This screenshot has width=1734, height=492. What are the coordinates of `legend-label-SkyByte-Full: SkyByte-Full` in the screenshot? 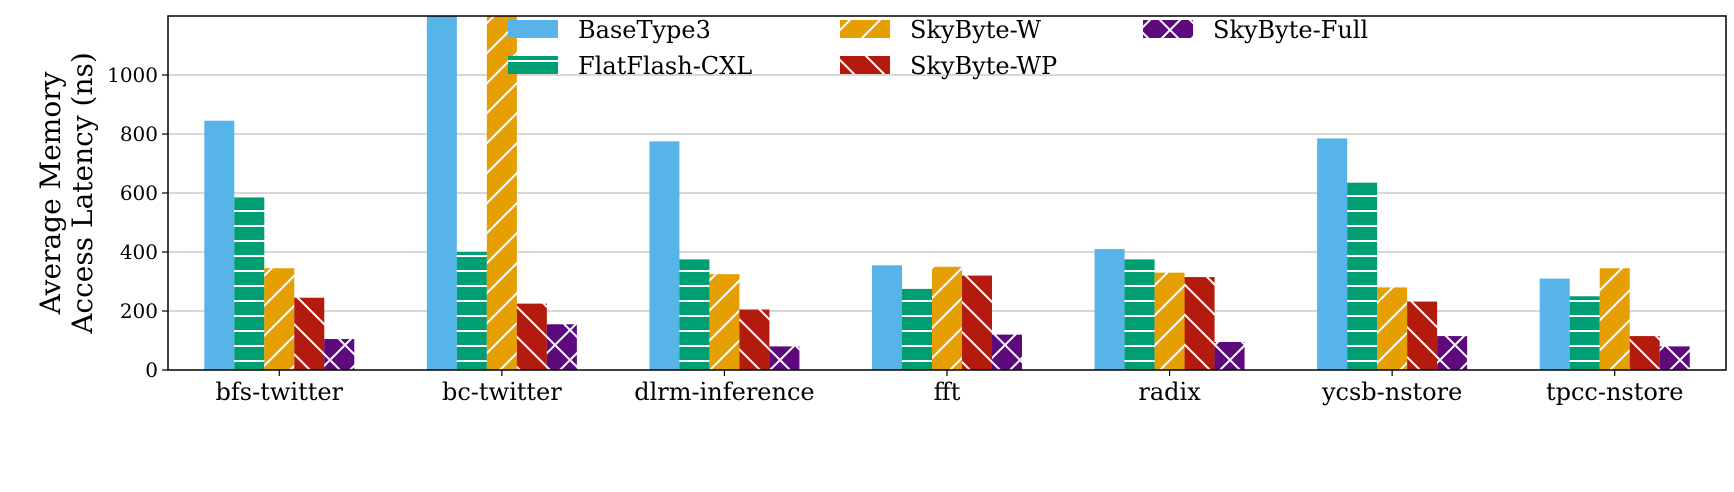 It's located at (1290, 30).